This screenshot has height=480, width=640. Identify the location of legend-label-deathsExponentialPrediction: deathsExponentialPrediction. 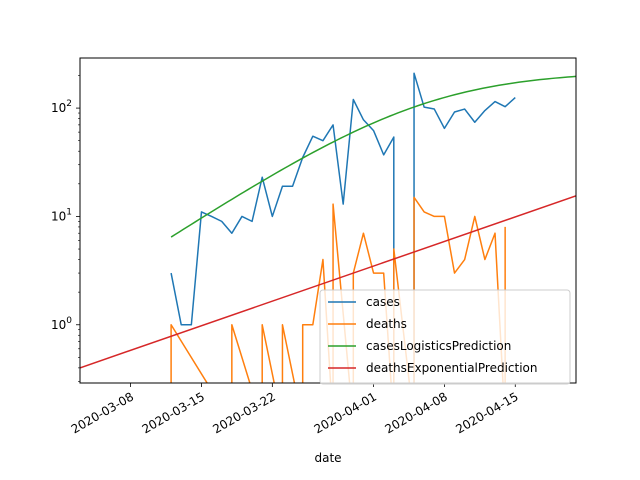
(452, 368).